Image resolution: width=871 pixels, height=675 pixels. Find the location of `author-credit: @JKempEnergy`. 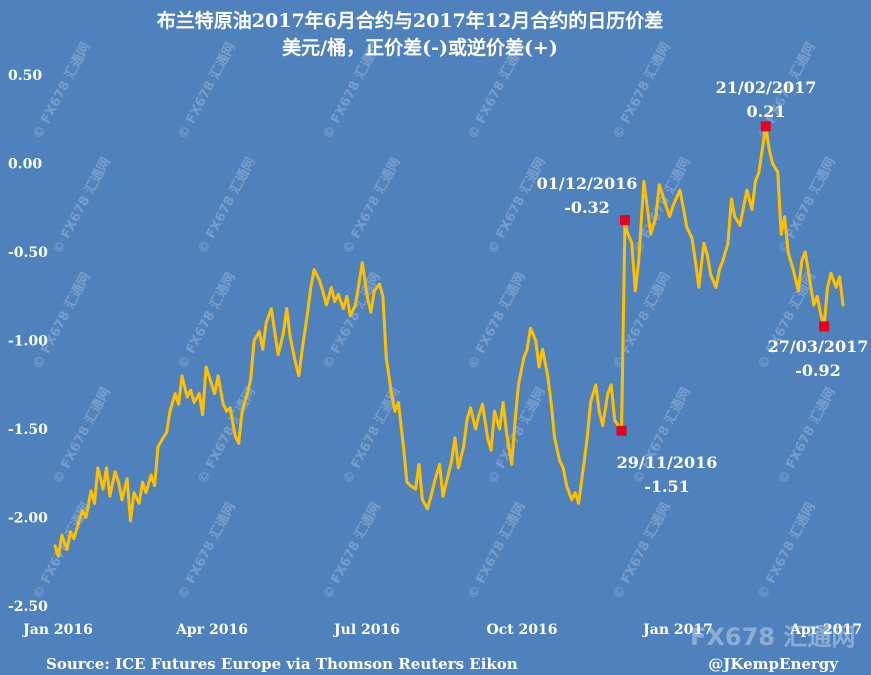

author-credit: @JKempEnergy is located at coordinates (773, 664).